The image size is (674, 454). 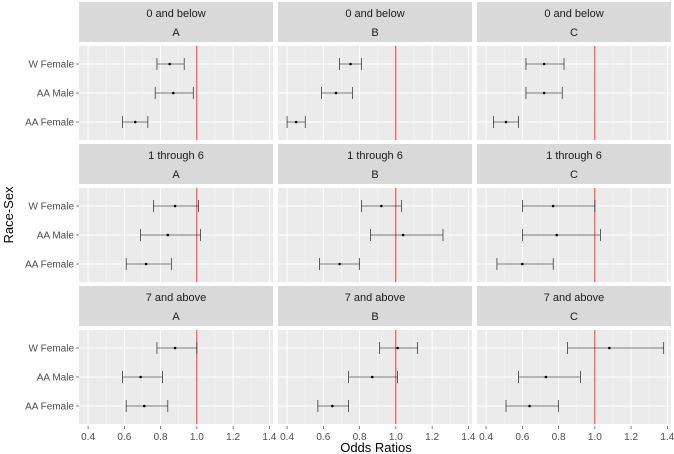 I want to click on x-axis-title: Odds Ratios, so click(x=376, y=447).